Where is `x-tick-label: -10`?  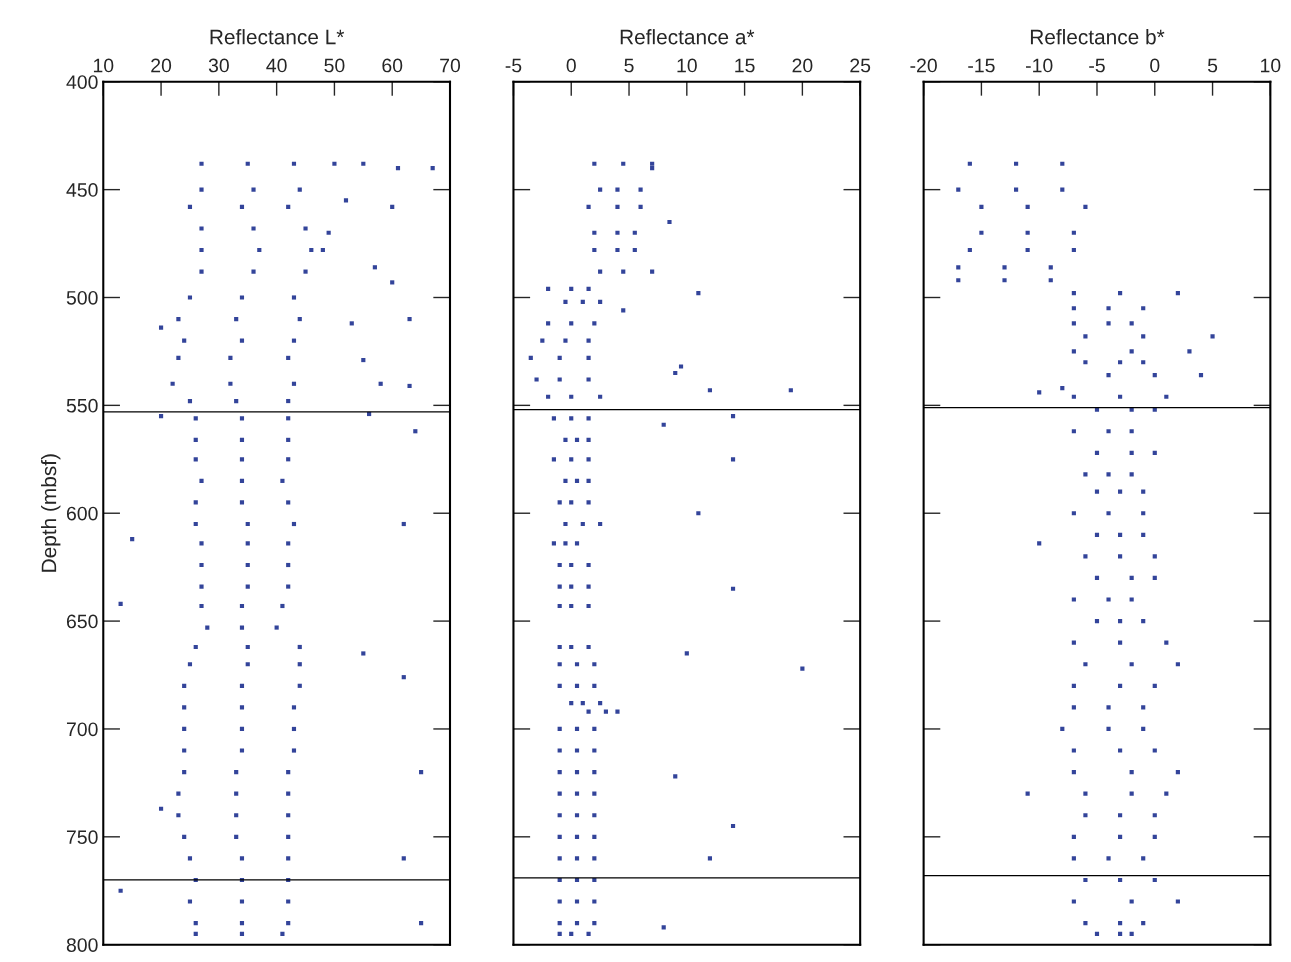 x-tick-label: -10 is located at coordinates (1039, 65).